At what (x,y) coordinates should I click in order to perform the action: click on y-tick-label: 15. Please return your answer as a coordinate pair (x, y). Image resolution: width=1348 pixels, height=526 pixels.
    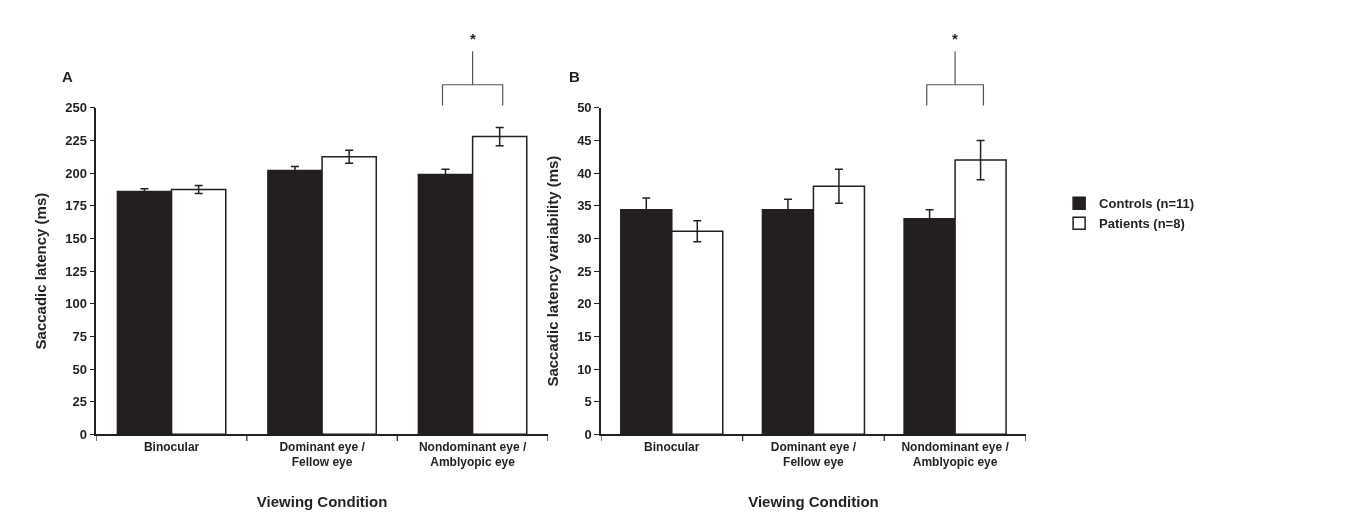
    Looking at the image, I should click on (584, 336).